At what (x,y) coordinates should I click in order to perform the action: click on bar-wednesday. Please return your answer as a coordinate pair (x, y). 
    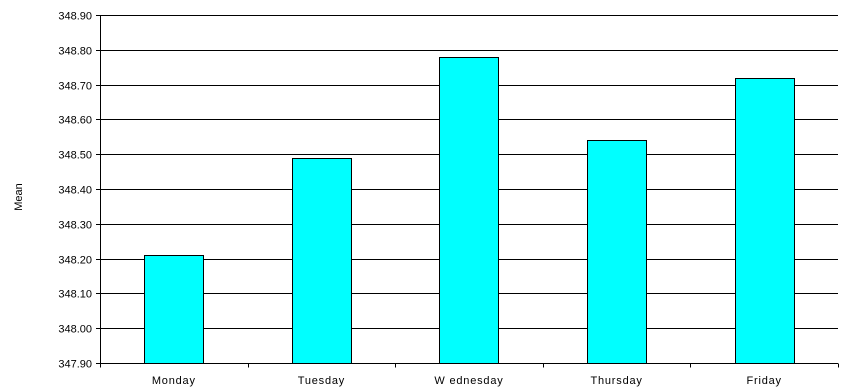
    Looking at the image, I should click on (469, 210).